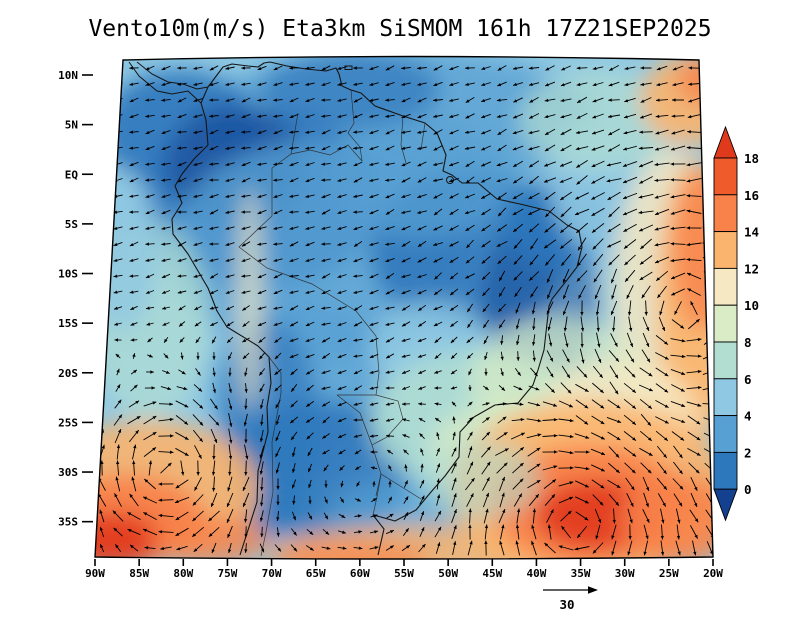 The height and width of the screenshot is (618, 800). What do you see at coordinates (139, 573) in the screenshot?
I see `lon-tick-label: 85W` at bounding box center [139, 573].